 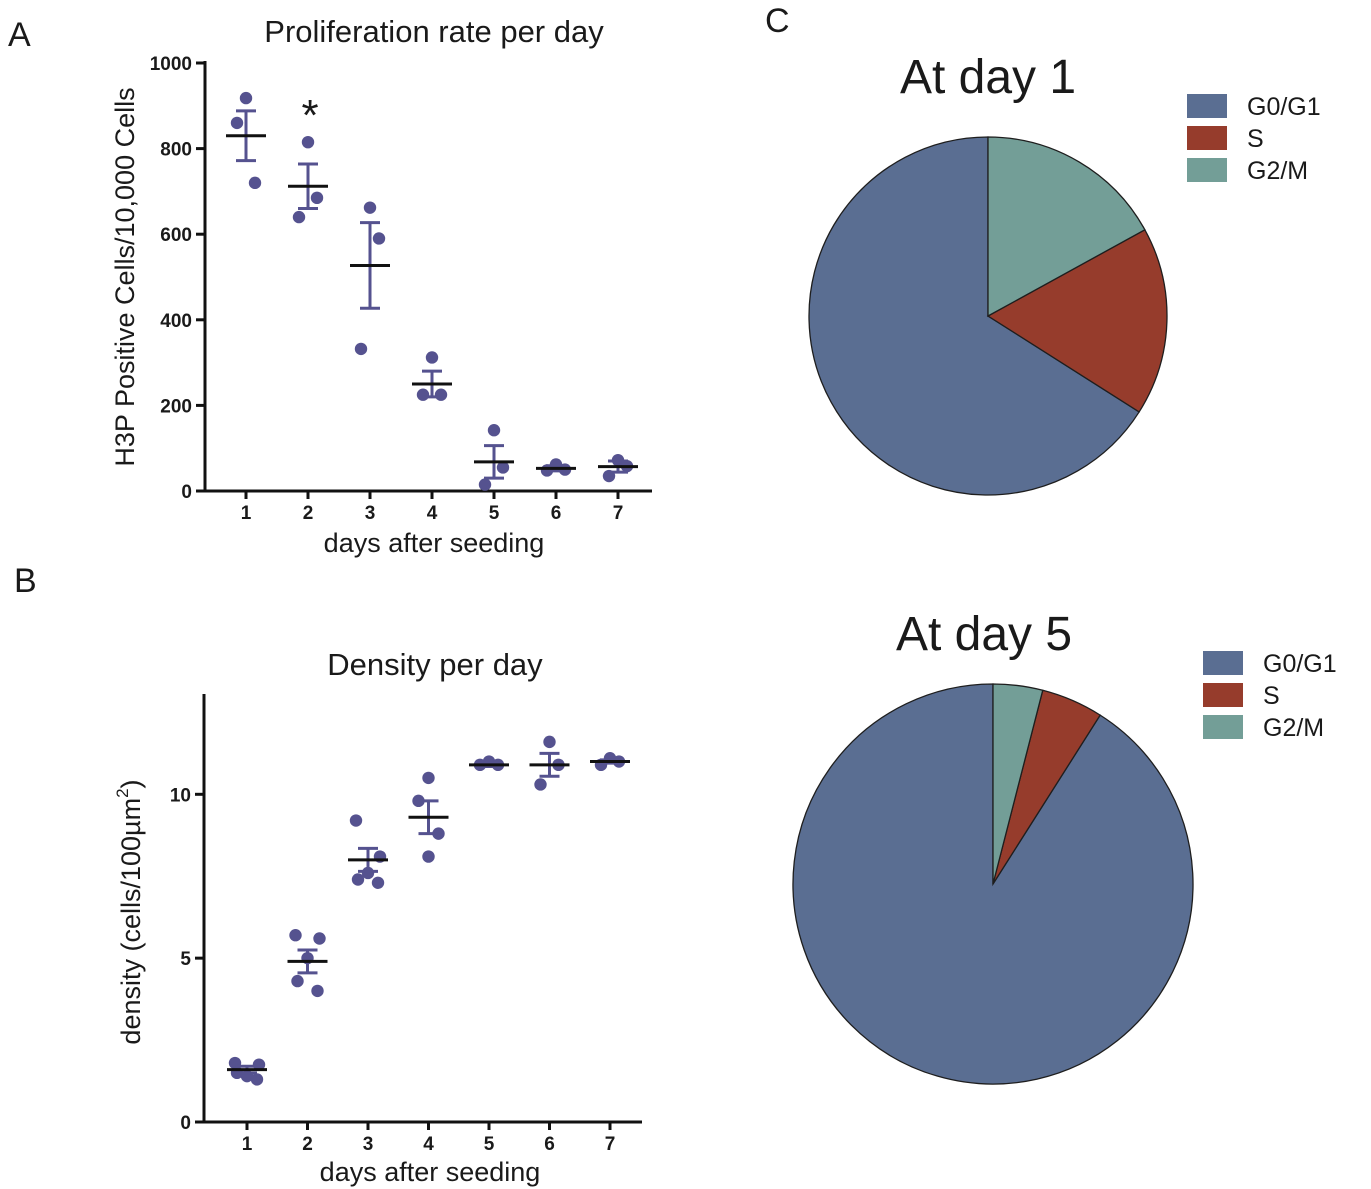 What do you see at coordinates (434, 31) in the screenshot?
I see `proliferation-chart-title: Proliferation rate per day` at bounding box center [434, 31].